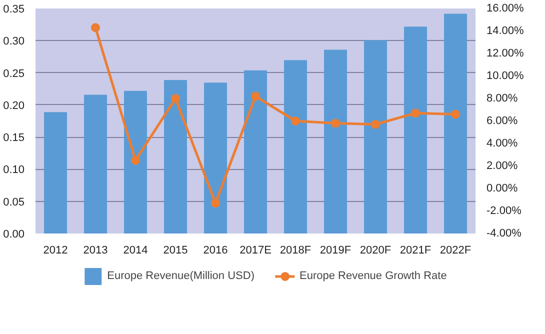 This screenshot has height=334, width=545. Describe the element at coordinates (296, 250) in the screenshot. I see `x-tick-label: 2018F` at that location.